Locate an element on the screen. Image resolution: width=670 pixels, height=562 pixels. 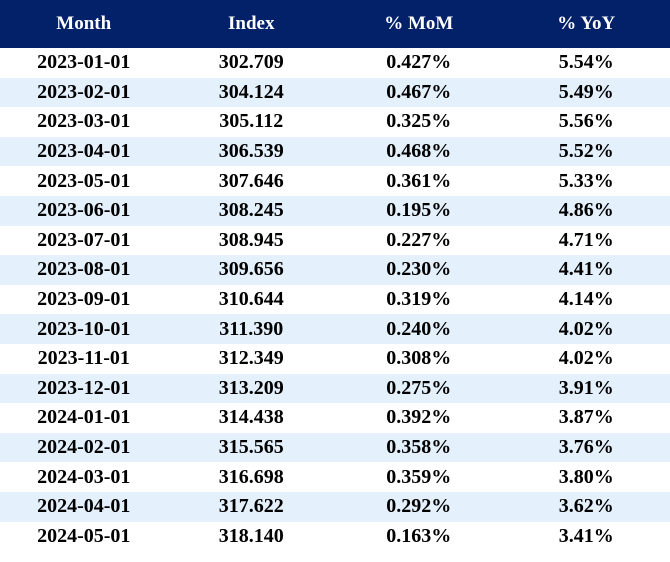
table-cell: 0.195% is located at coordinates (419, 210).